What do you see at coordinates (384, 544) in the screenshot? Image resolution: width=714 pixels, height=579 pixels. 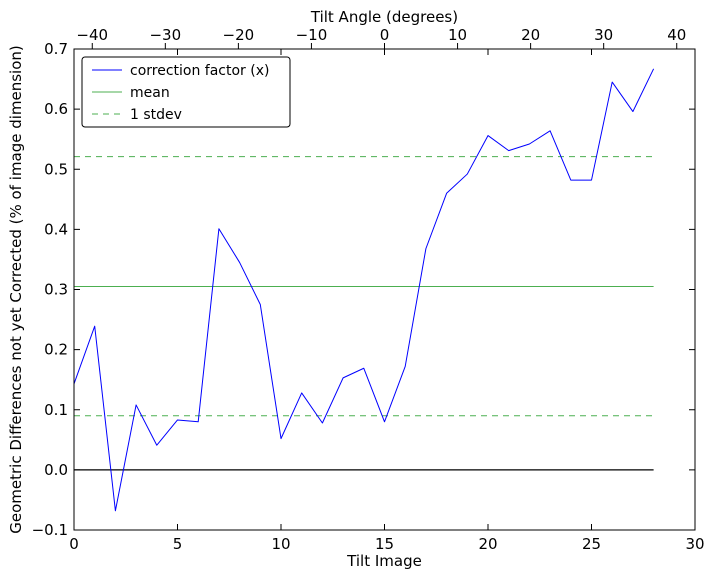 I see `x-tick-label: 15` at bounding box center [384, 544].